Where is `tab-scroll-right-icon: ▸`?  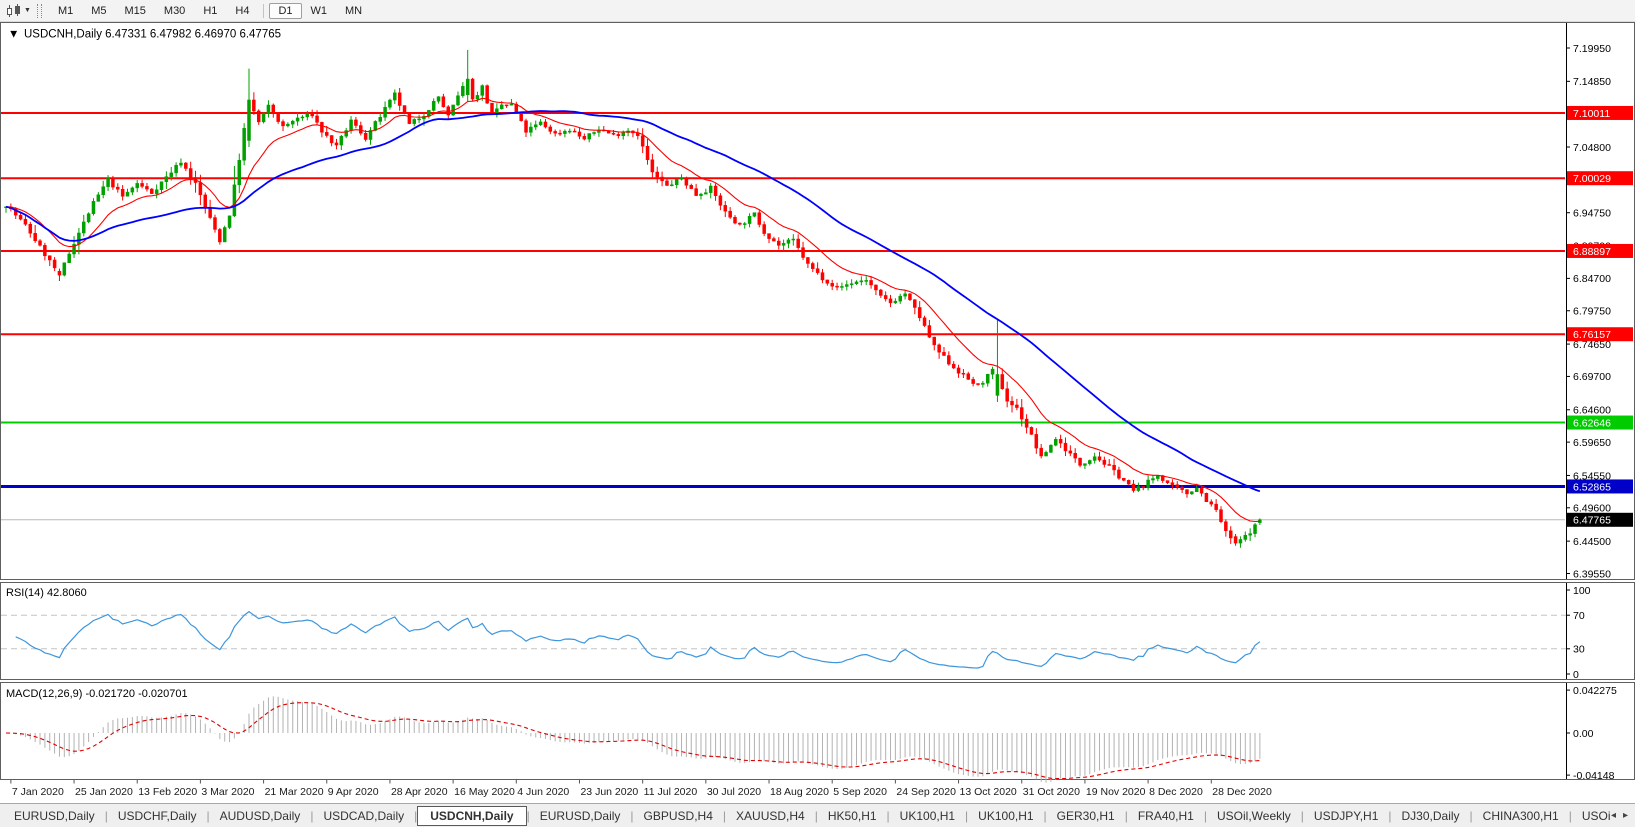
tab-scroll-right-icon: ▸ is located at coordinates (1625, 815).